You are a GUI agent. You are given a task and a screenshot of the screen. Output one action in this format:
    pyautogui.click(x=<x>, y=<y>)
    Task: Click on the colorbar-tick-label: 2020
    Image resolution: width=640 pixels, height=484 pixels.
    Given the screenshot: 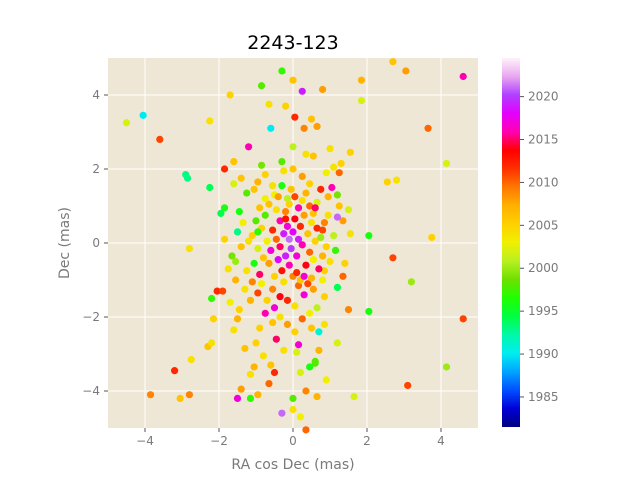 What is the action you would take?
    pyautogui.click(x=543, y=97)
    